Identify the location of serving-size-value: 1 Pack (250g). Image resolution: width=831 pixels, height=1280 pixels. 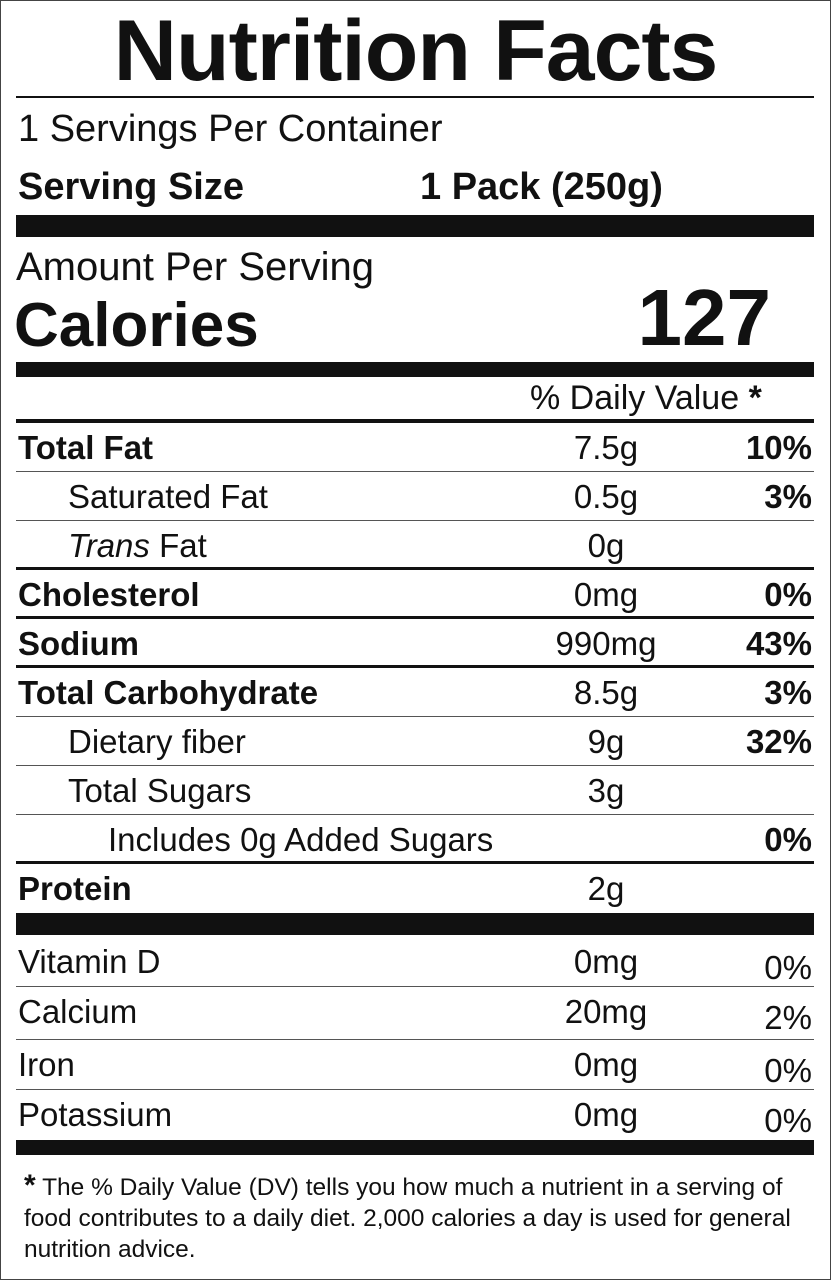
(541, 187).